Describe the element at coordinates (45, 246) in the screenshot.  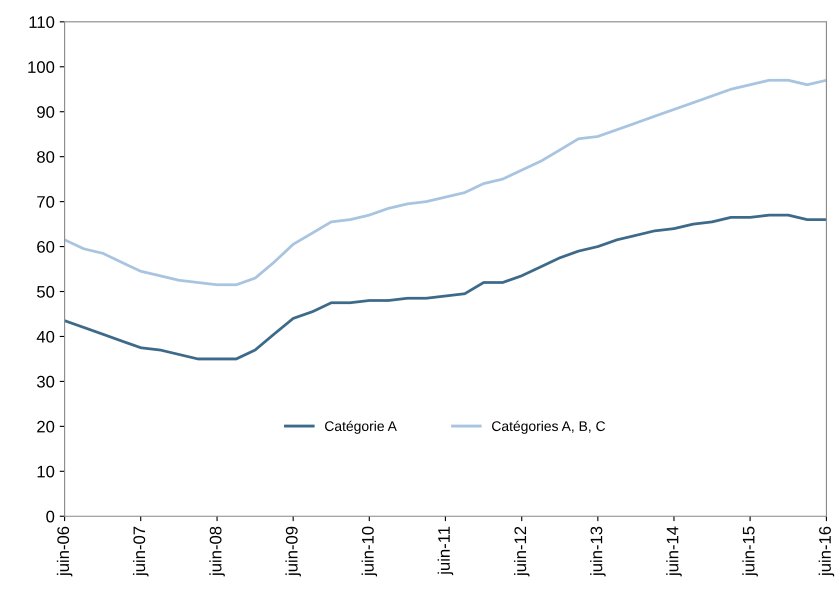
I see `y-tick-label: 60` at that location.